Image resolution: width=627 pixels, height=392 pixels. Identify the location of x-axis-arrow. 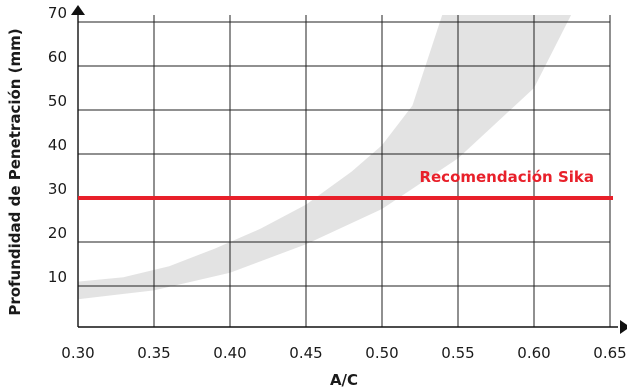
(623, 327).